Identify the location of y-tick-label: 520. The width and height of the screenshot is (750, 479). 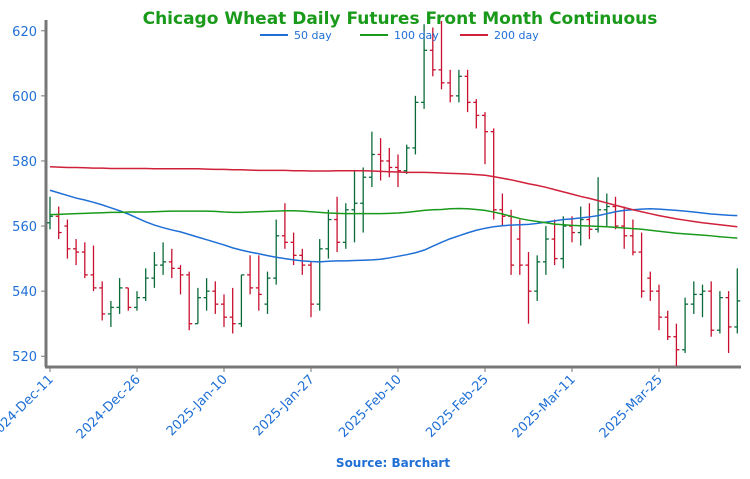
(24, 357).